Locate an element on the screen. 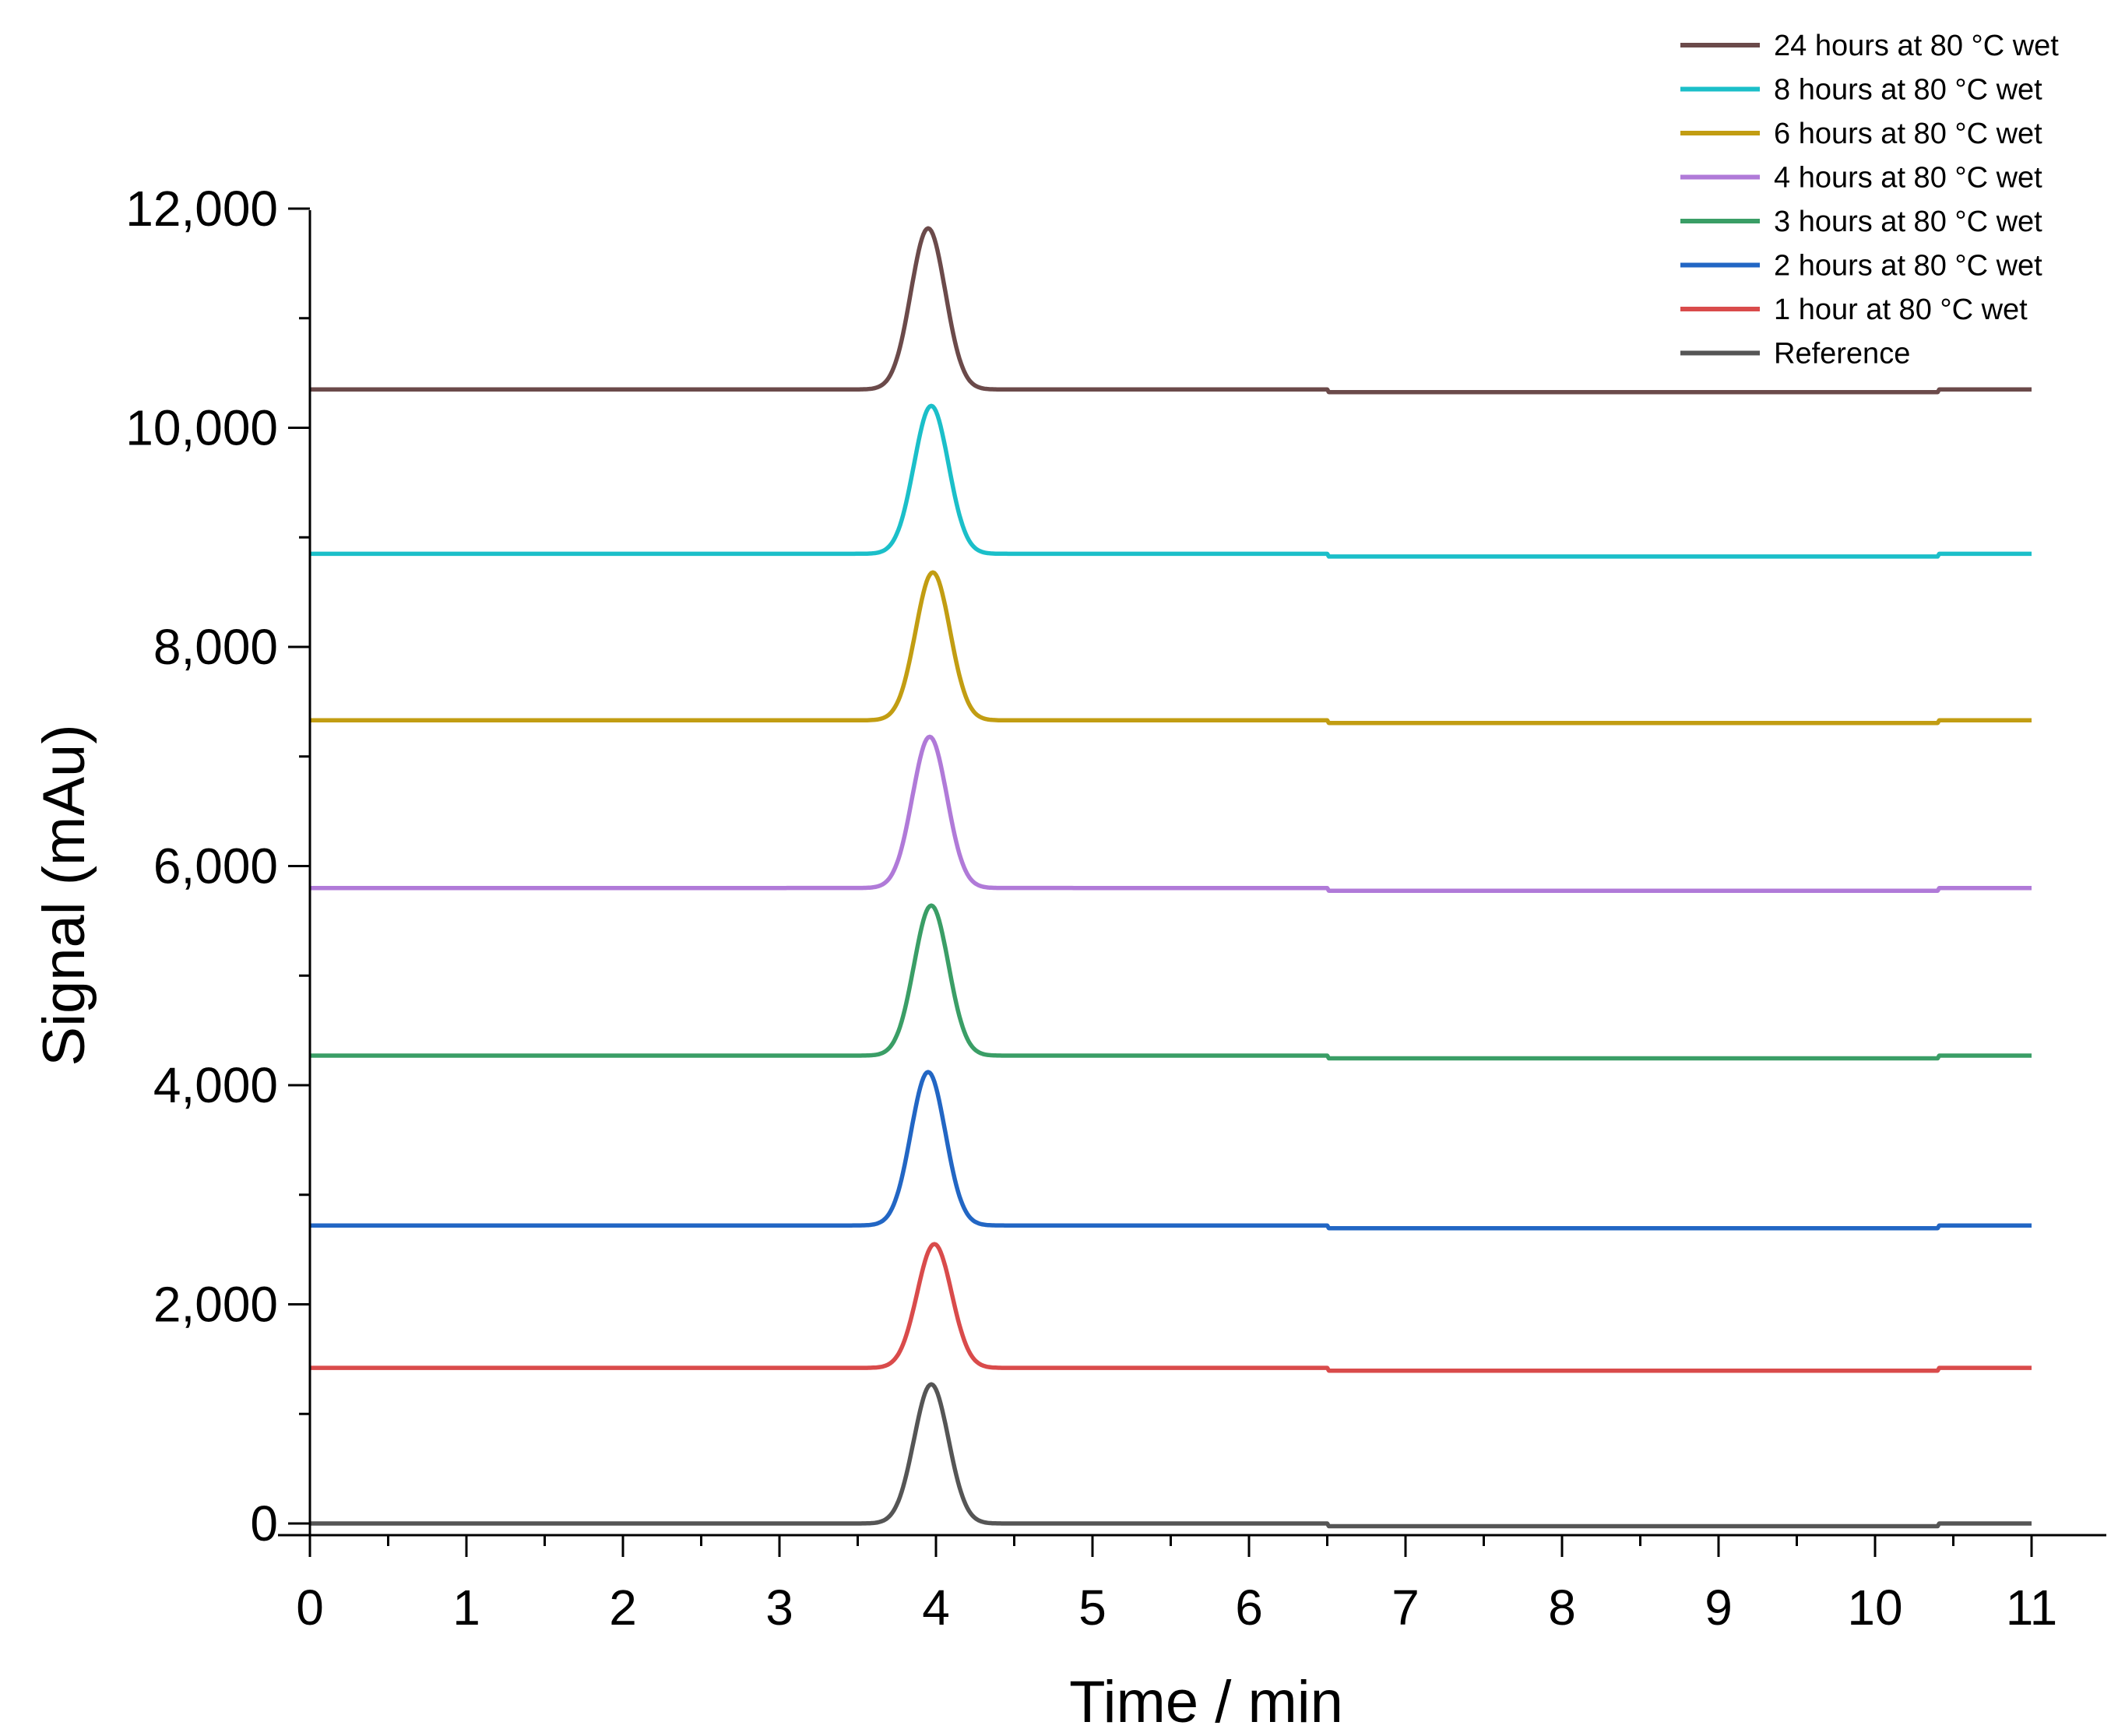 Image resolution: width=2118 pixels, height=1736 pixels. x-tick-label: 8 is located at coordinates (1562, 1608).